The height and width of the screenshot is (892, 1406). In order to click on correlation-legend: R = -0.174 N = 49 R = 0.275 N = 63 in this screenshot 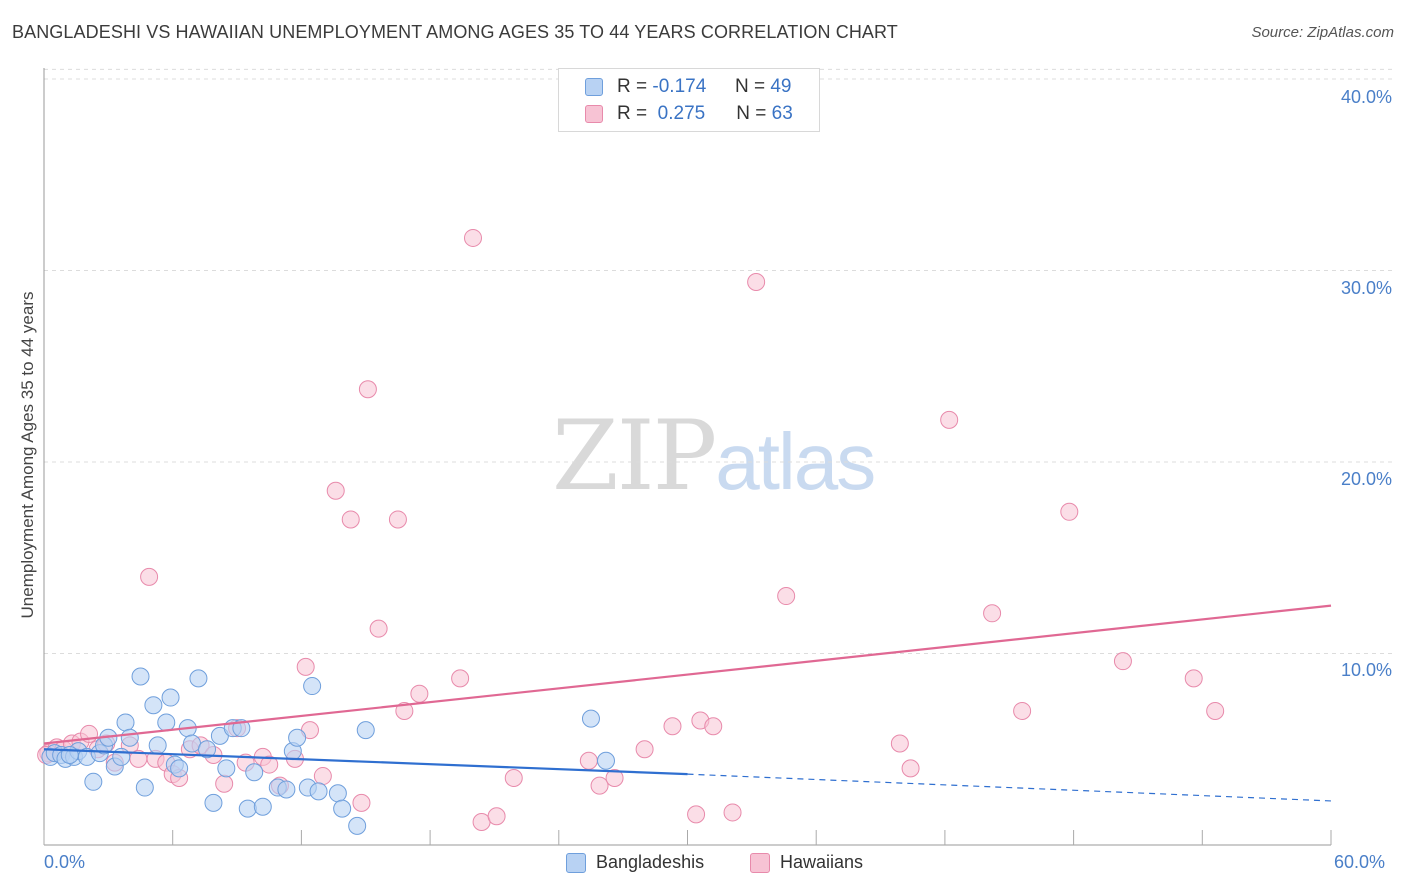, I will do `click(689, 100)`.